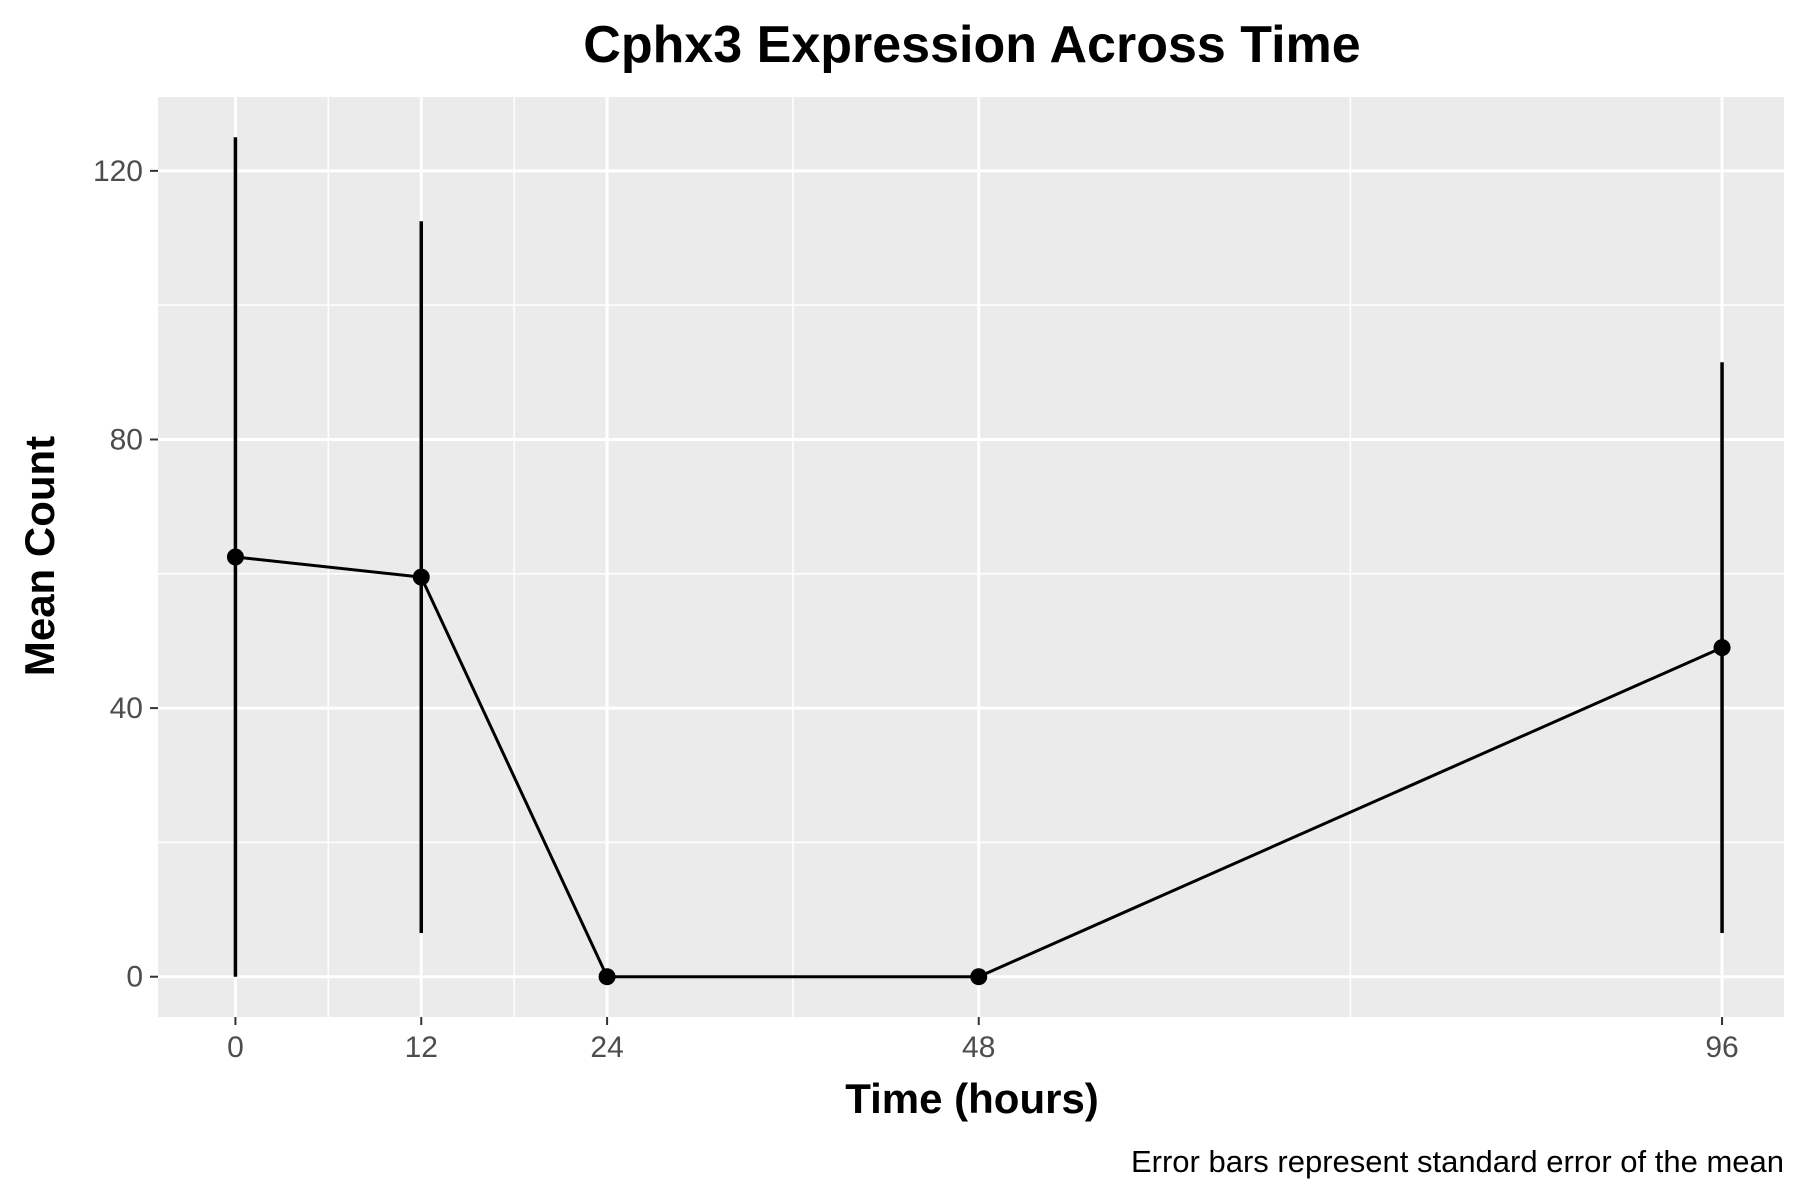 The image size is (1800, 1200). I want to click on y-axis-title: Mean Count, so click(39, 556).